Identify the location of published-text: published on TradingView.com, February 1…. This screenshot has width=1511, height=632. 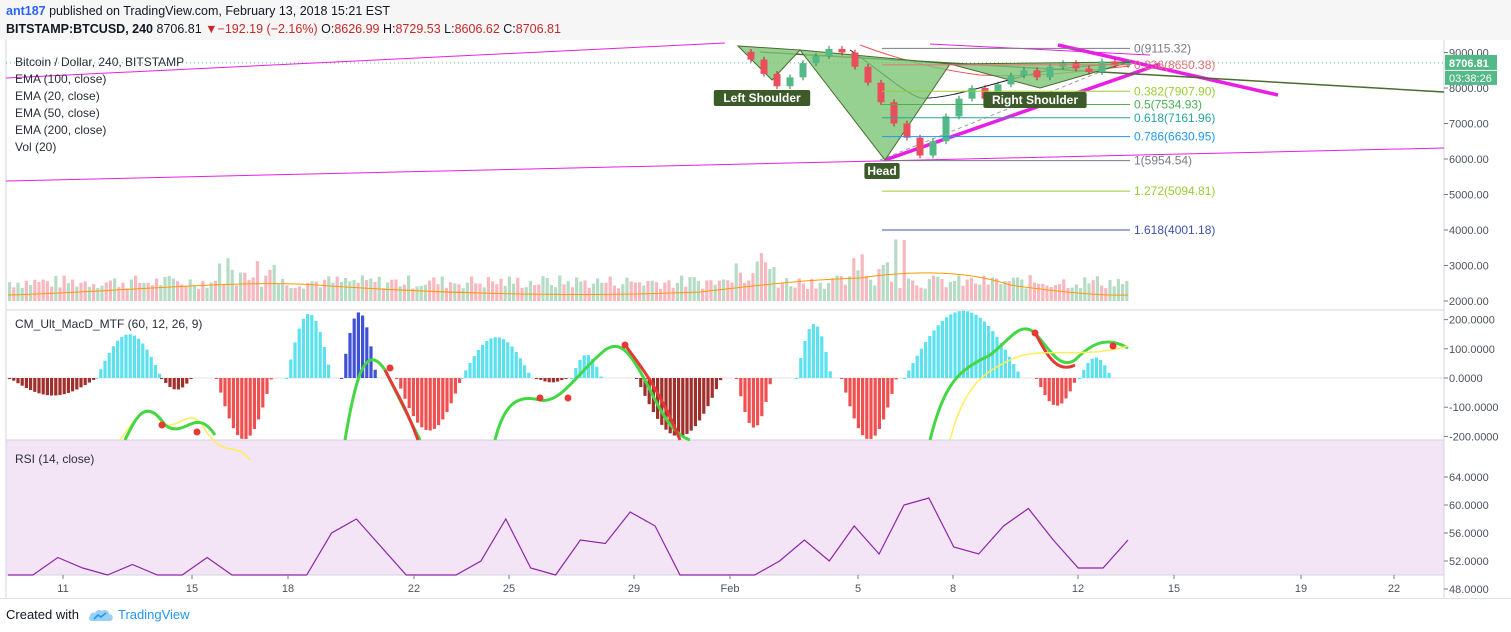
(220, 11).